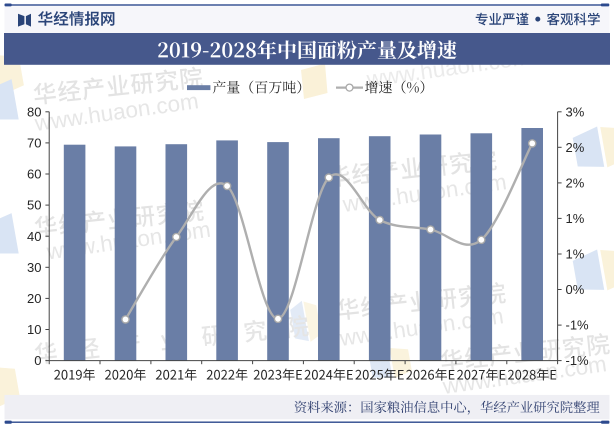  Describe the element at coordinates (575, 111) in the screenshot. I see `svg-text: 3%` at that location.